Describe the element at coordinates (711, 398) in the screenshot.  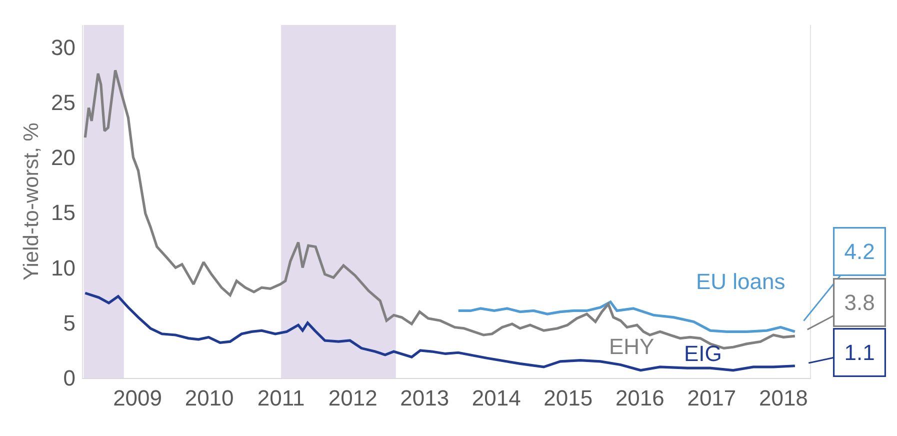
I see `x-tick-label: 2017` at that location.